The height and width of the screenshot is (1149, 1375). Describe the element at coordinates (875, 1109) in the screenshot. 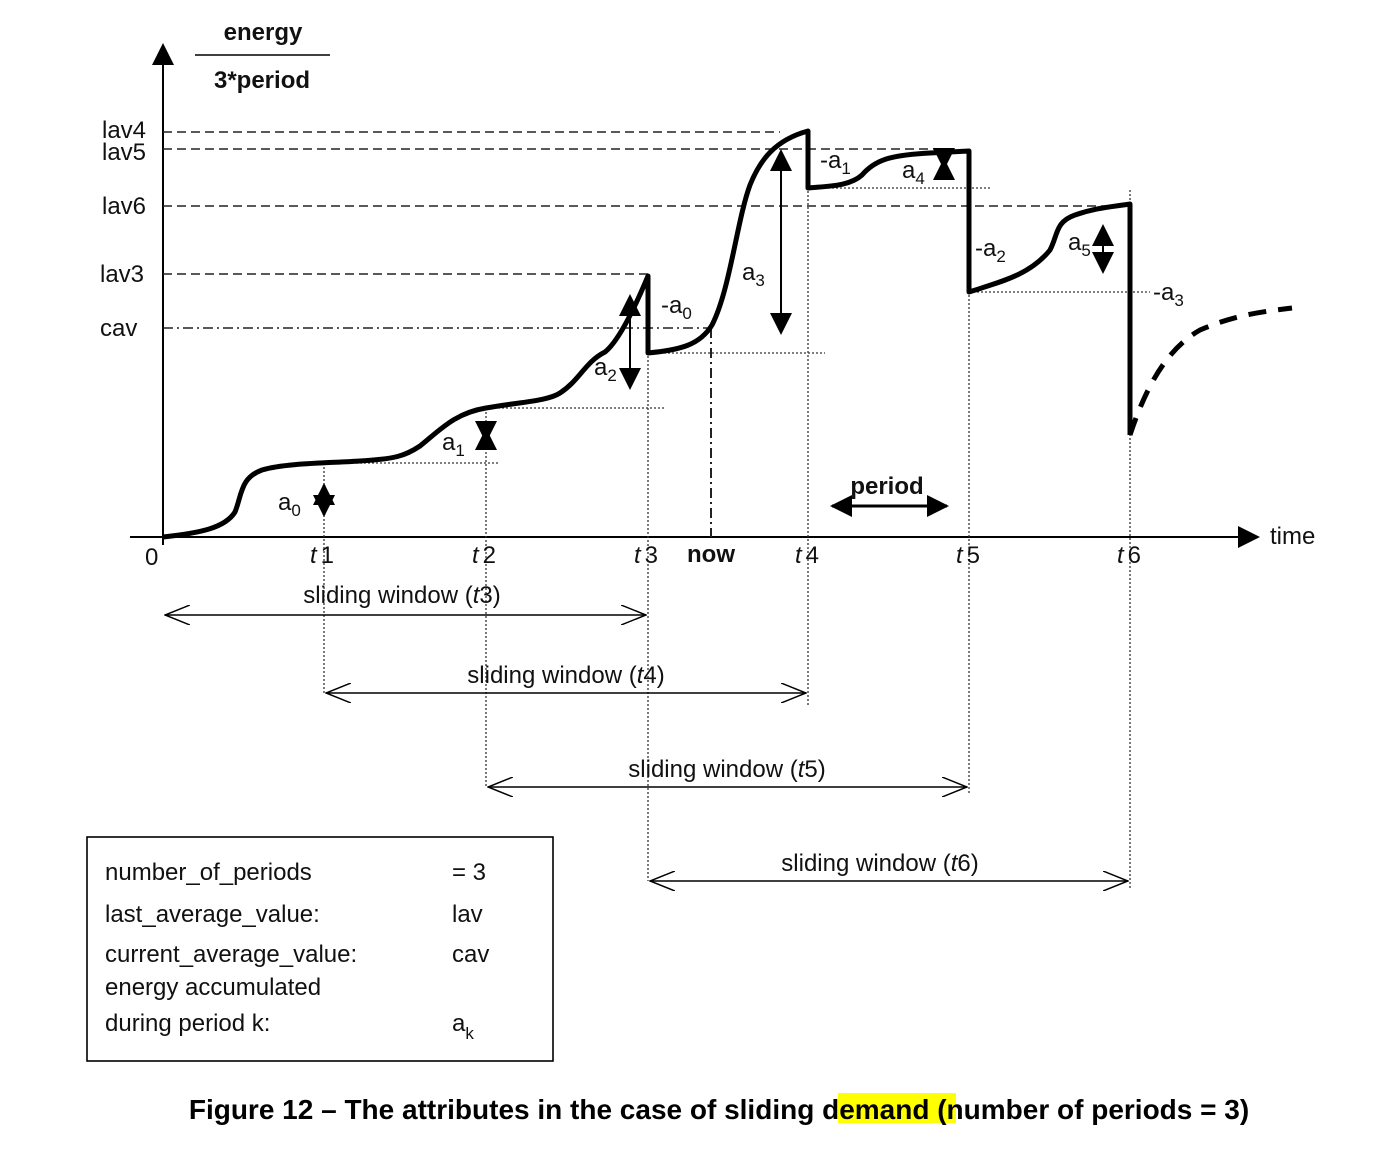

I see `text-span: demand` at that location.